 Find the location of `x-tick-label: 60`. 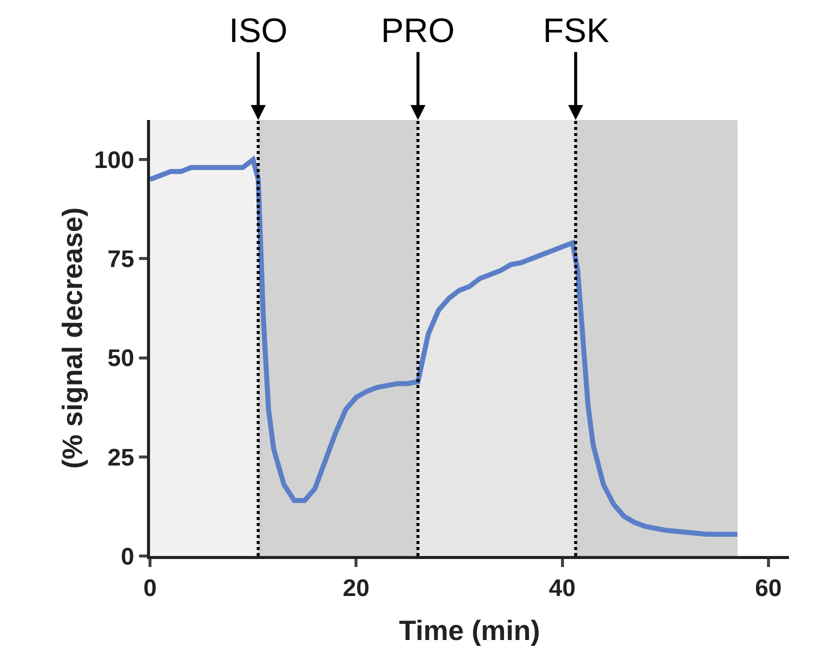

x-tick-label: 60 is located at coordinates (768, 588).